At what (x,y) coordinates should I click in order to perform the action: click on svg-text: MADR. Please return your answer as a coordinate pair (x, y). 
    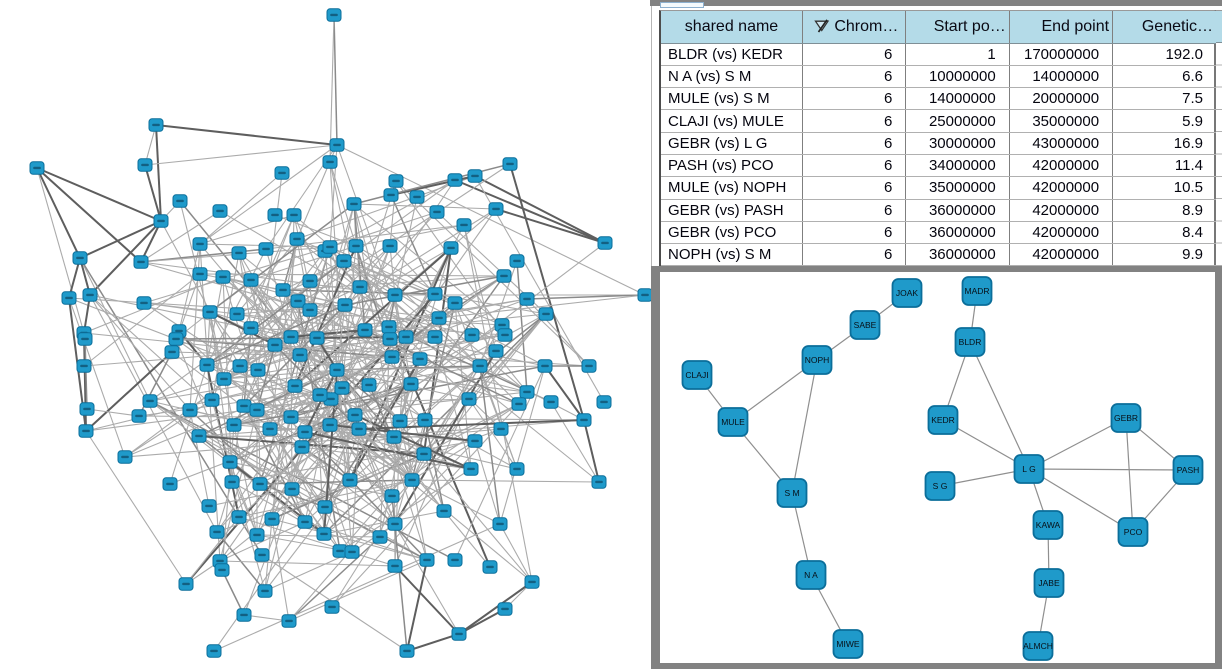
    Looking at the image, I should click on (976, 291).